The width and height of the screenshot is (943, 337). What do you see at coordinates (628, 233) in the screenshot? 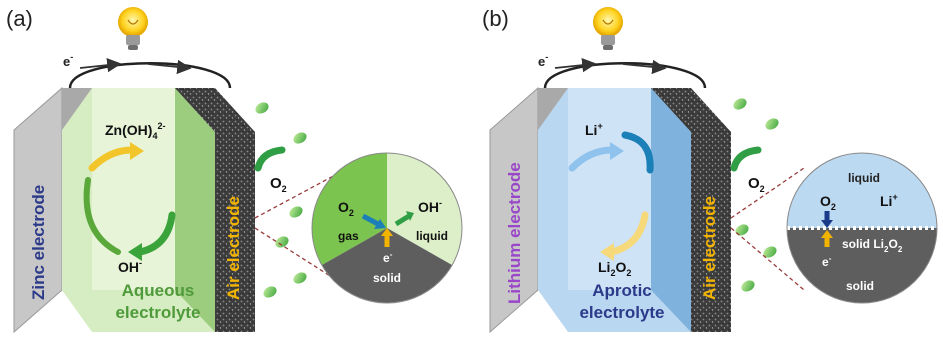
I see `product-flow-arrow` at bounding box center [628, 233].